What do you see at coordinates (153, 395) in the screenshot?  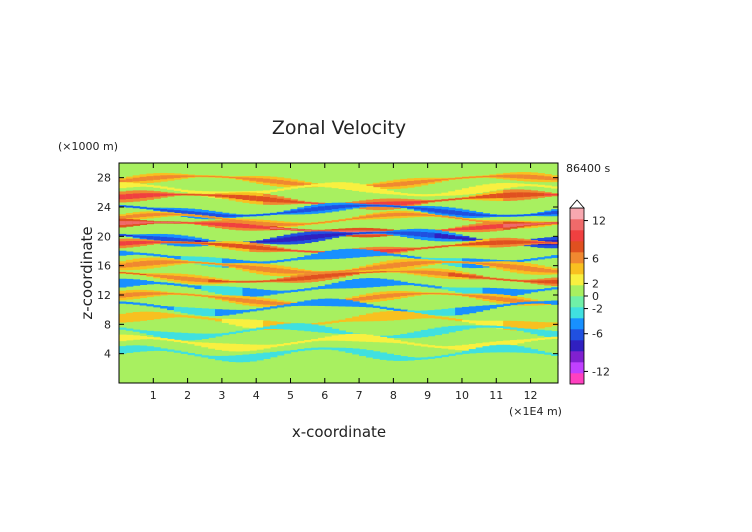 I see `x-tick-label: 1` at bounding box center [153, 395].